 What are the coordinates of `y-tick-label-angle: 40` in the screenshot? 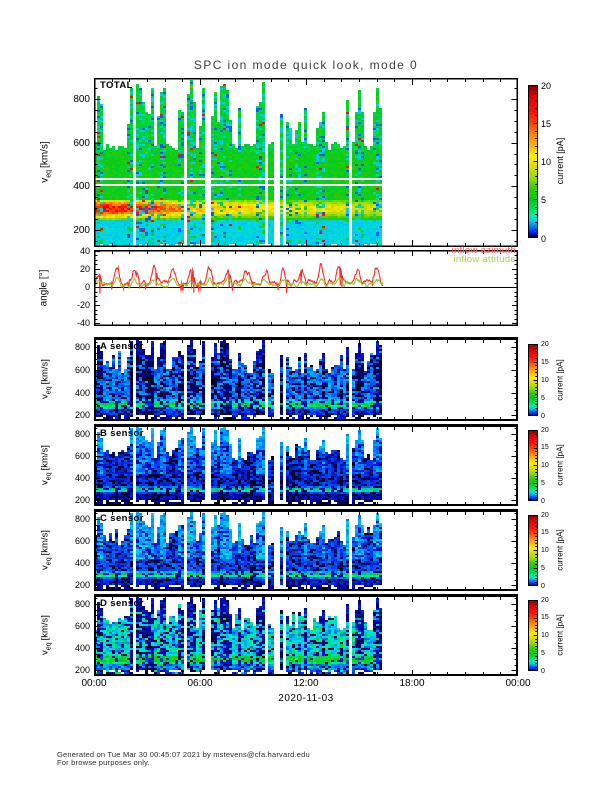 It's located at (84, 250).